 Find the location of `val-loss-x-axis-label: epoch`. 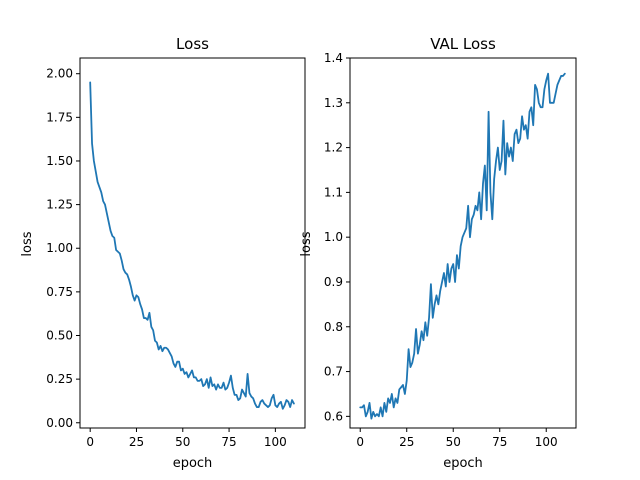

val-loss-x-axis-label: epoch is located at coordinates (463, 463).